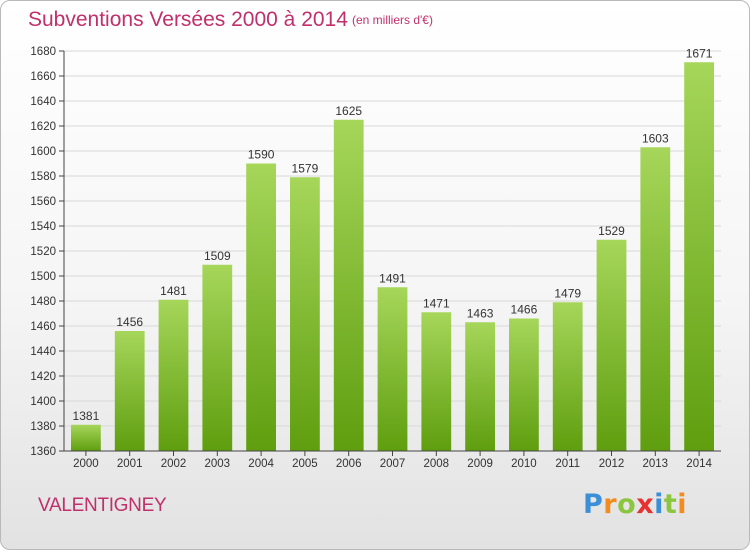 The image size is (750, 550). What do you see at coordinates (305, 464) in the screenshot?
I see `x-tick-label: 2005` at bounding box center [305, 464].